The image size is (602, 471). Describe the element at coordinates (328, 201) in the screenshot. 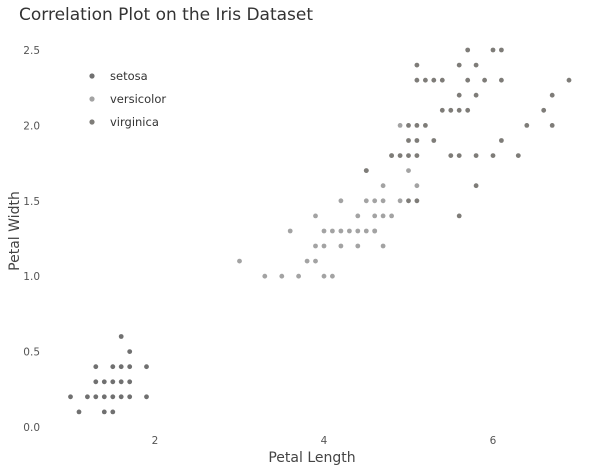

I see `series-versicolor` at that location.